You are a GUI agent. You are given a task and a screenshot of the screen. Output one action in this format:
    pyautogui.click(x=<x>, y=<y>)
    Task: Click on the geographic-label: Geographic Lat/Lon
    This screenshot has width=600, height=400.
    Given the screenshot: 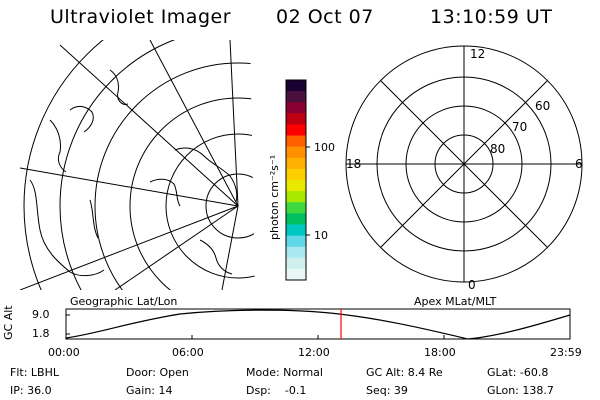 What is the action you would take?
    pyautogui.click(x=124, y=301)
    